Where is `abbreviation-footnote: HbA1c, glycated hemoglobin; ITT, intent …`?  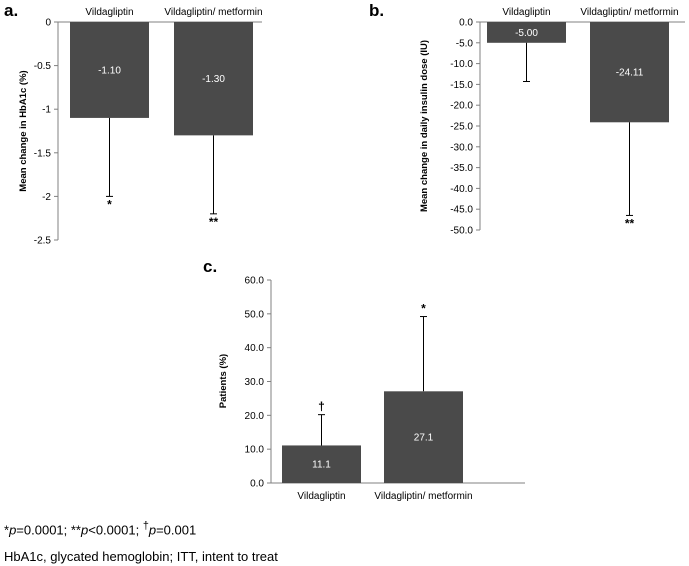 abbreviation-footnote: HbA1c, glycated hemoglobin; ITT, intent … is located at coordinates (141, 556).